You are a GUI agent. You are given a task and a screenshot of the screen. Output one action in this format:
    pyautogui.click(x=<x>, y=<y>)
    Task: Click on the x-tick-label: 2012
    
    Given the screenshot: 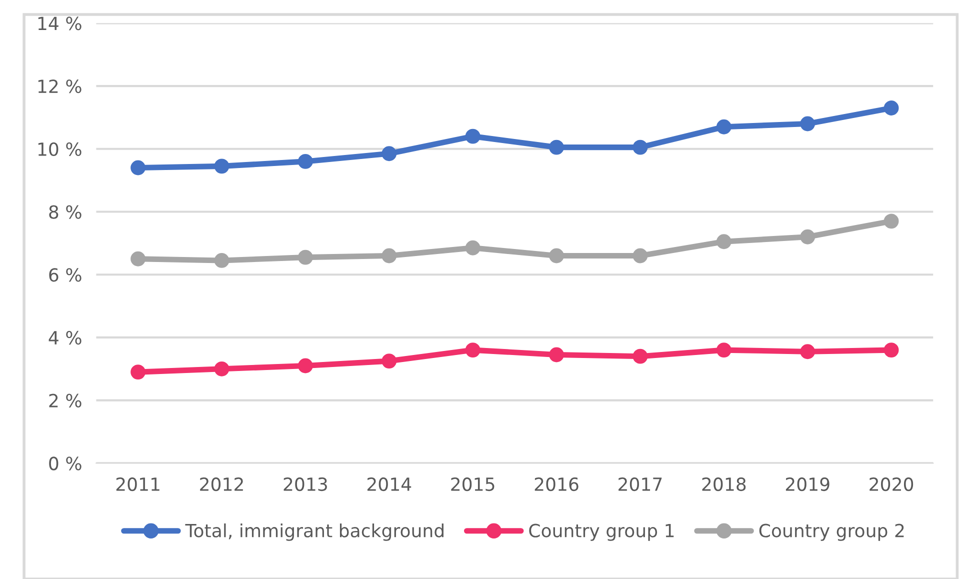 What is the action you would take?
    pyautogui.click(x=221, y=484)
    